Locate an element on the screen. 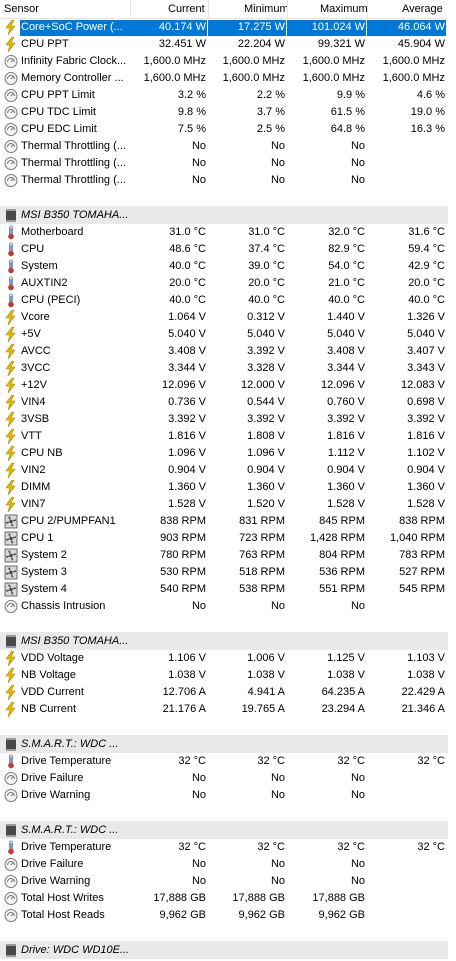 The width and height of the screenshot is (456, 961). current-value: 40.0 °C is located at coordinates (187, 300).